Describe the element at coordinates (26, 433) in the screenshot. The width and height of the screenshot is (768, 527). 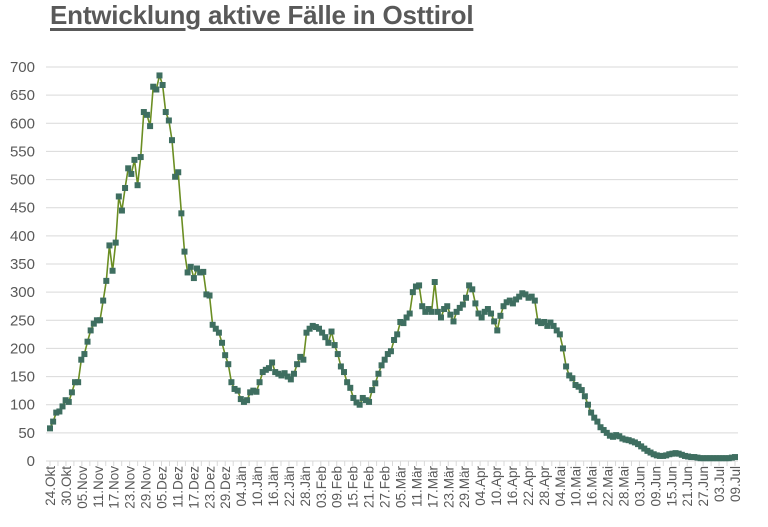
I see `y-tick-label: 50` at that location.